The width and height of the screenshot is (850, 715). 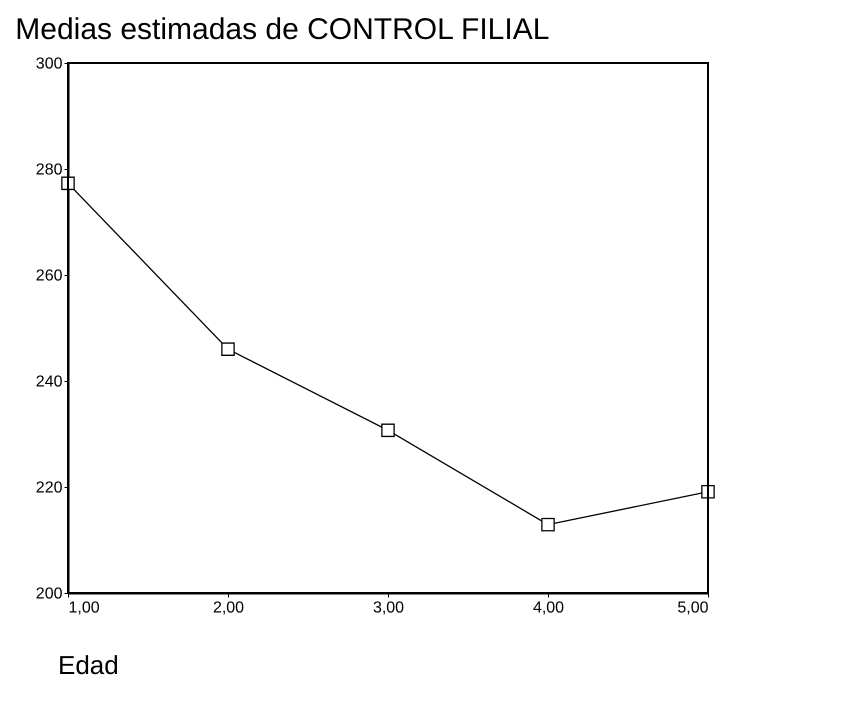 I want to click on chart-title: Medias estimadas de CONTROL FILIAL, so click(x=282, y=29).